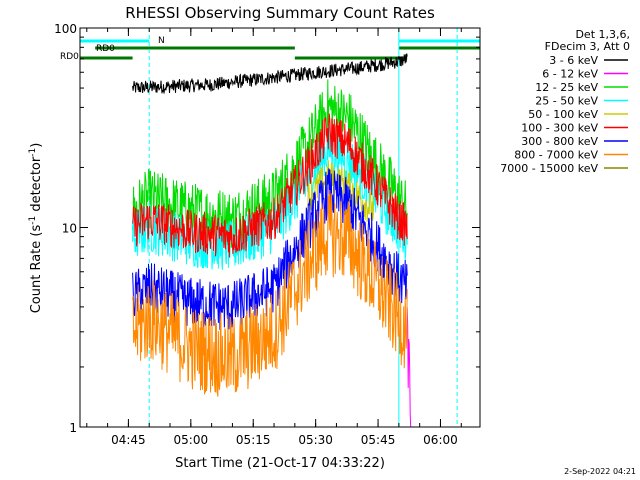  I want to click on legend-entry-label: 100 - 300 keV, so click(559, 128).